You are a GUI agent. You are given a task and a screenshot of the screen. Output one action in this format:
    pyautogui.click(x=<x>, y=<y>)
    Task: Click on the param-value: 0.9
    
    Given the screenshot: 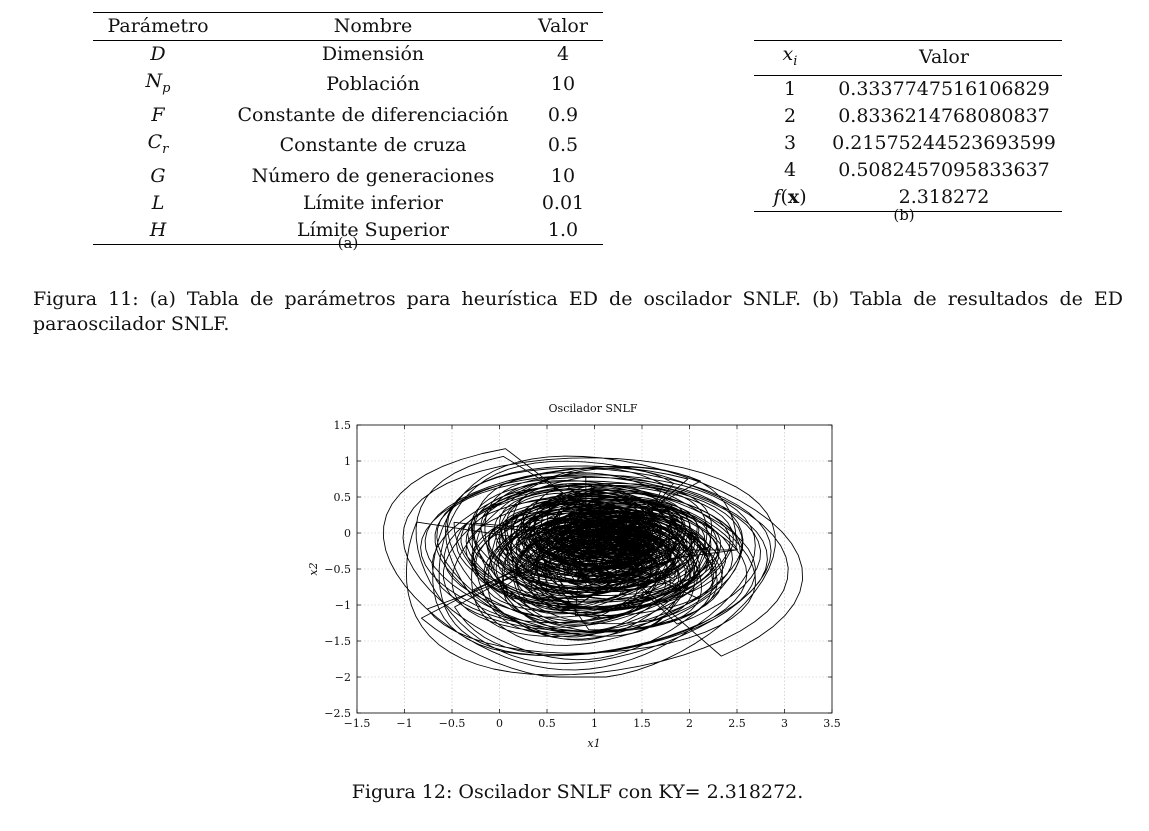 What is the action you would take?
    pyautogui.click(x=563, y=114)
    